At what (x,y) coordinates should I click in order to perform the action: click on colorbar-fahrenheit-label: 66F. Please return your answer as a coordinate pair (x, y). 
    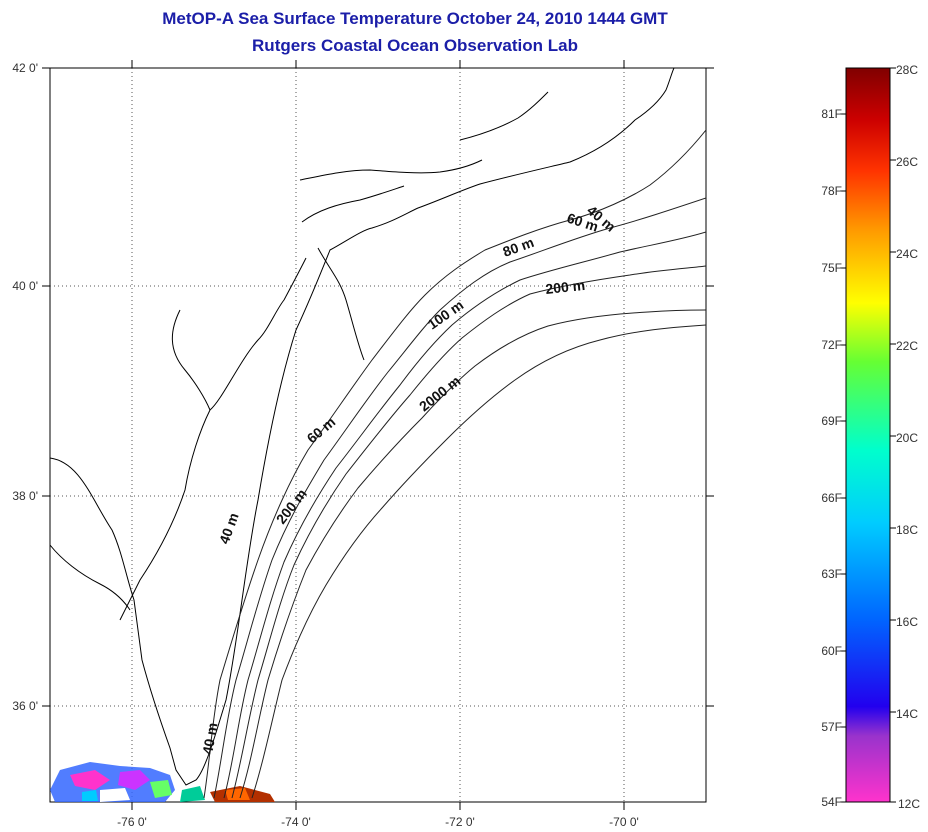
    Looking at the image, I should click on (831, 498).